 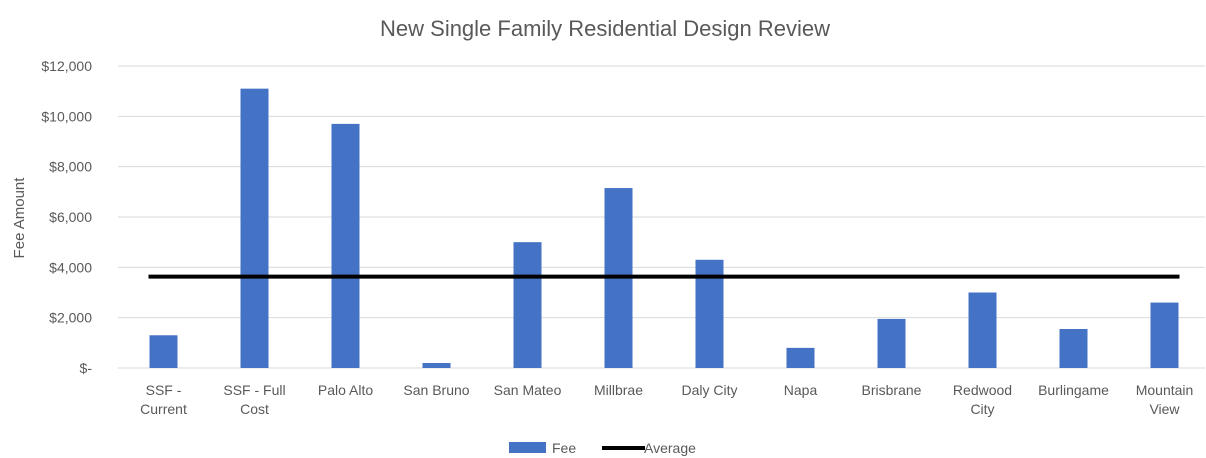 What do you see at coordinates (254, 399) in the screenshot?
I see `x-tick-label: SSF - Full Cost` at bounding box center [254, 399].